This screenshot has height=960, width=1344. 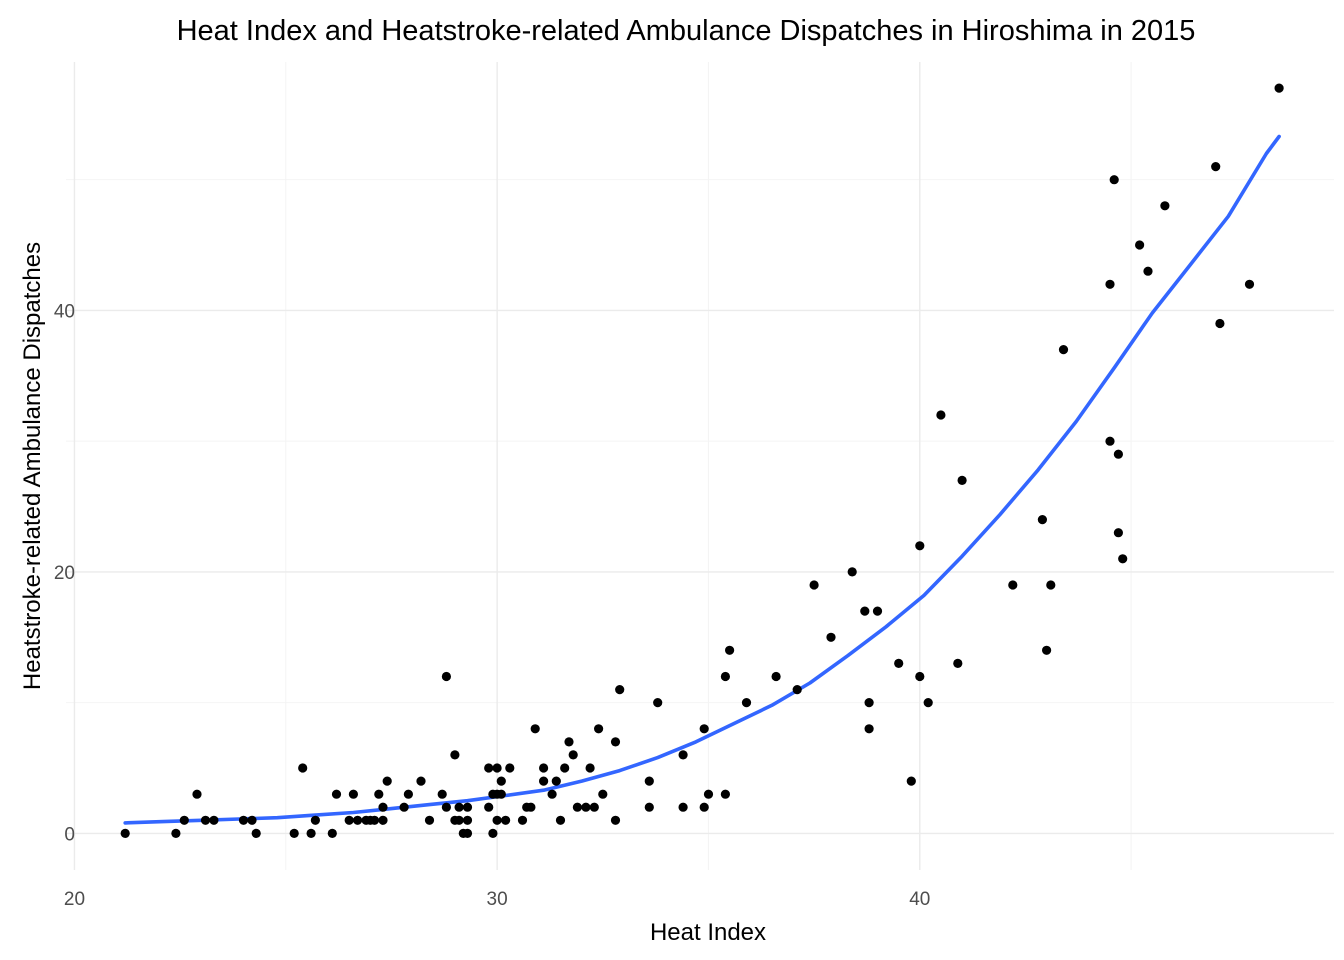 What do you see at coordinates (64, 573) in the screenshot?
I see `y-tick-label: 20` at bounding box center [64, 573].